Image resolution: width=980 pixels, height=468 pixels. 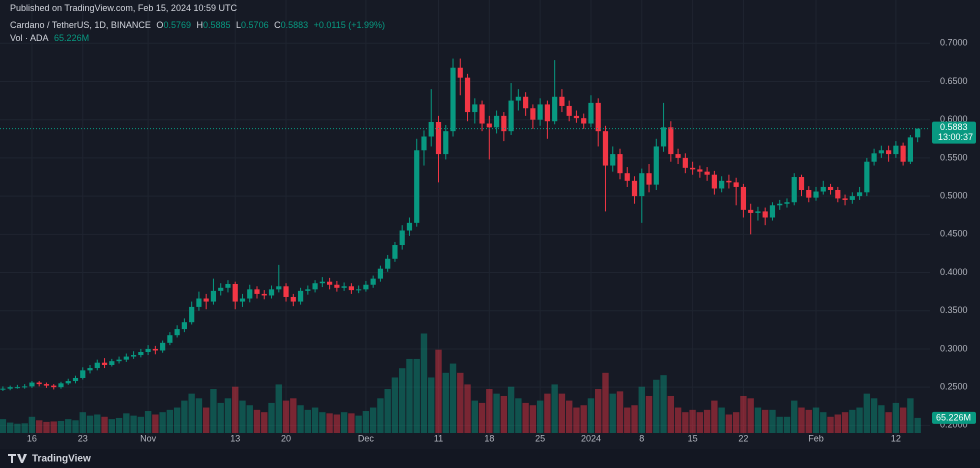 I want to click on y-tick-label: 0.3000, so click(x=954, y=348).